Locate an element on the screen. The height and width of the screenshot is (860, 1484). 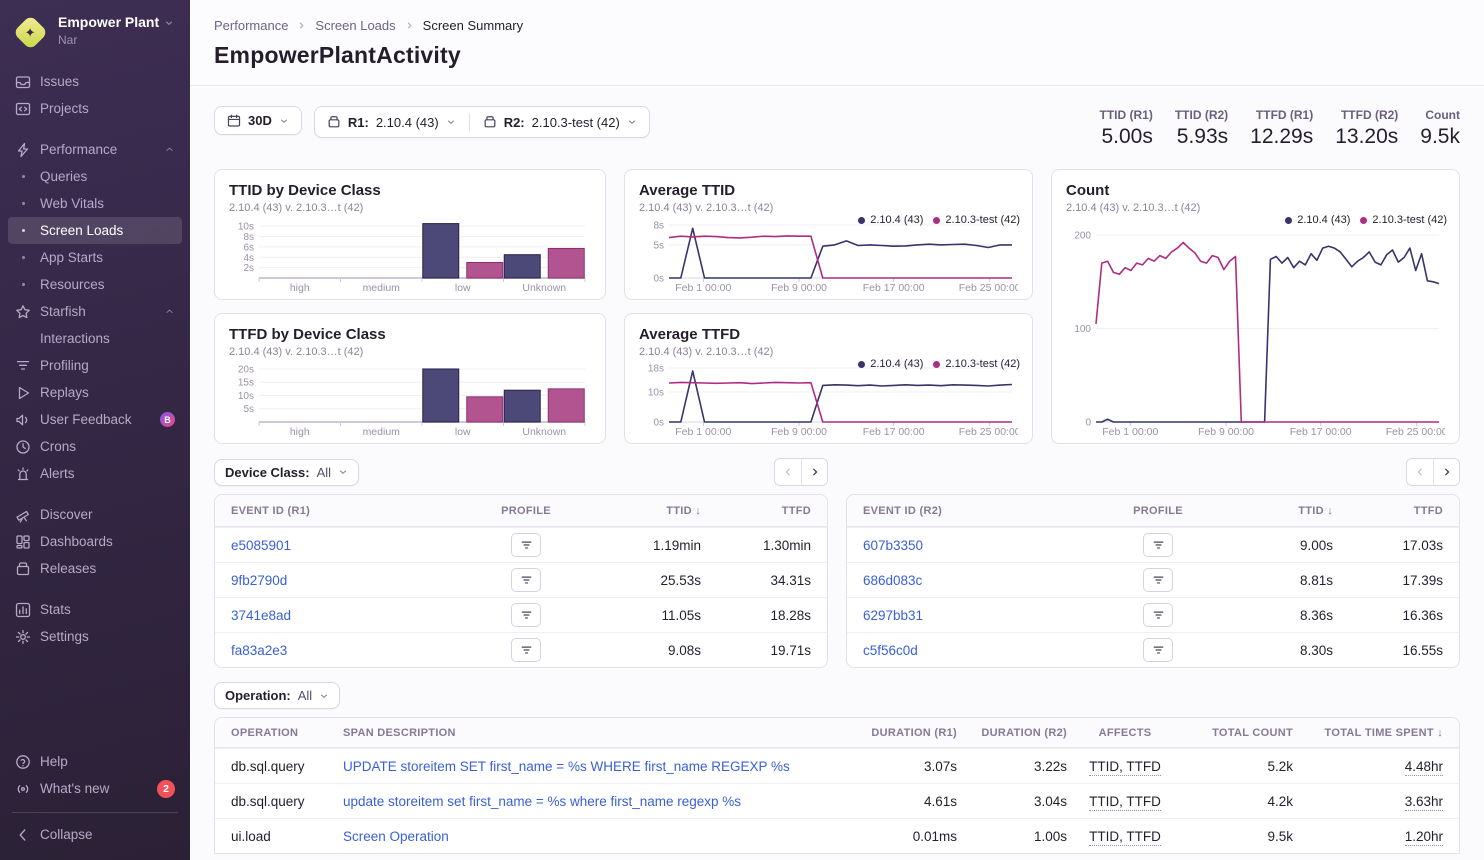
sidebar-item-replays: Replays is located at coordinates (95, 392).